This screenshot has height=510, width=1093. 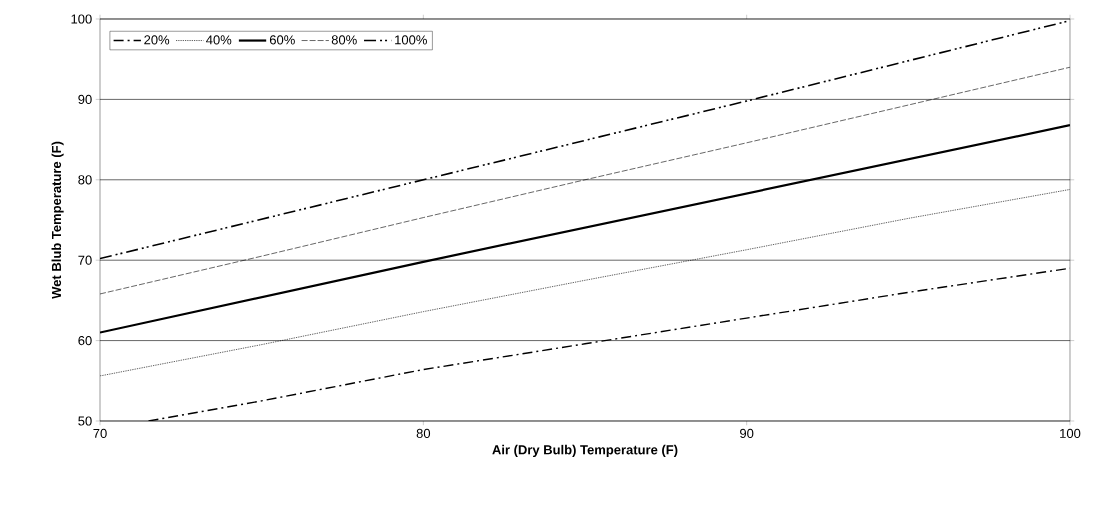 What do you see at coordinates (81, 19) in the screenshot?
I see `y-tick-label: 100` at bounding box center [81, 19].